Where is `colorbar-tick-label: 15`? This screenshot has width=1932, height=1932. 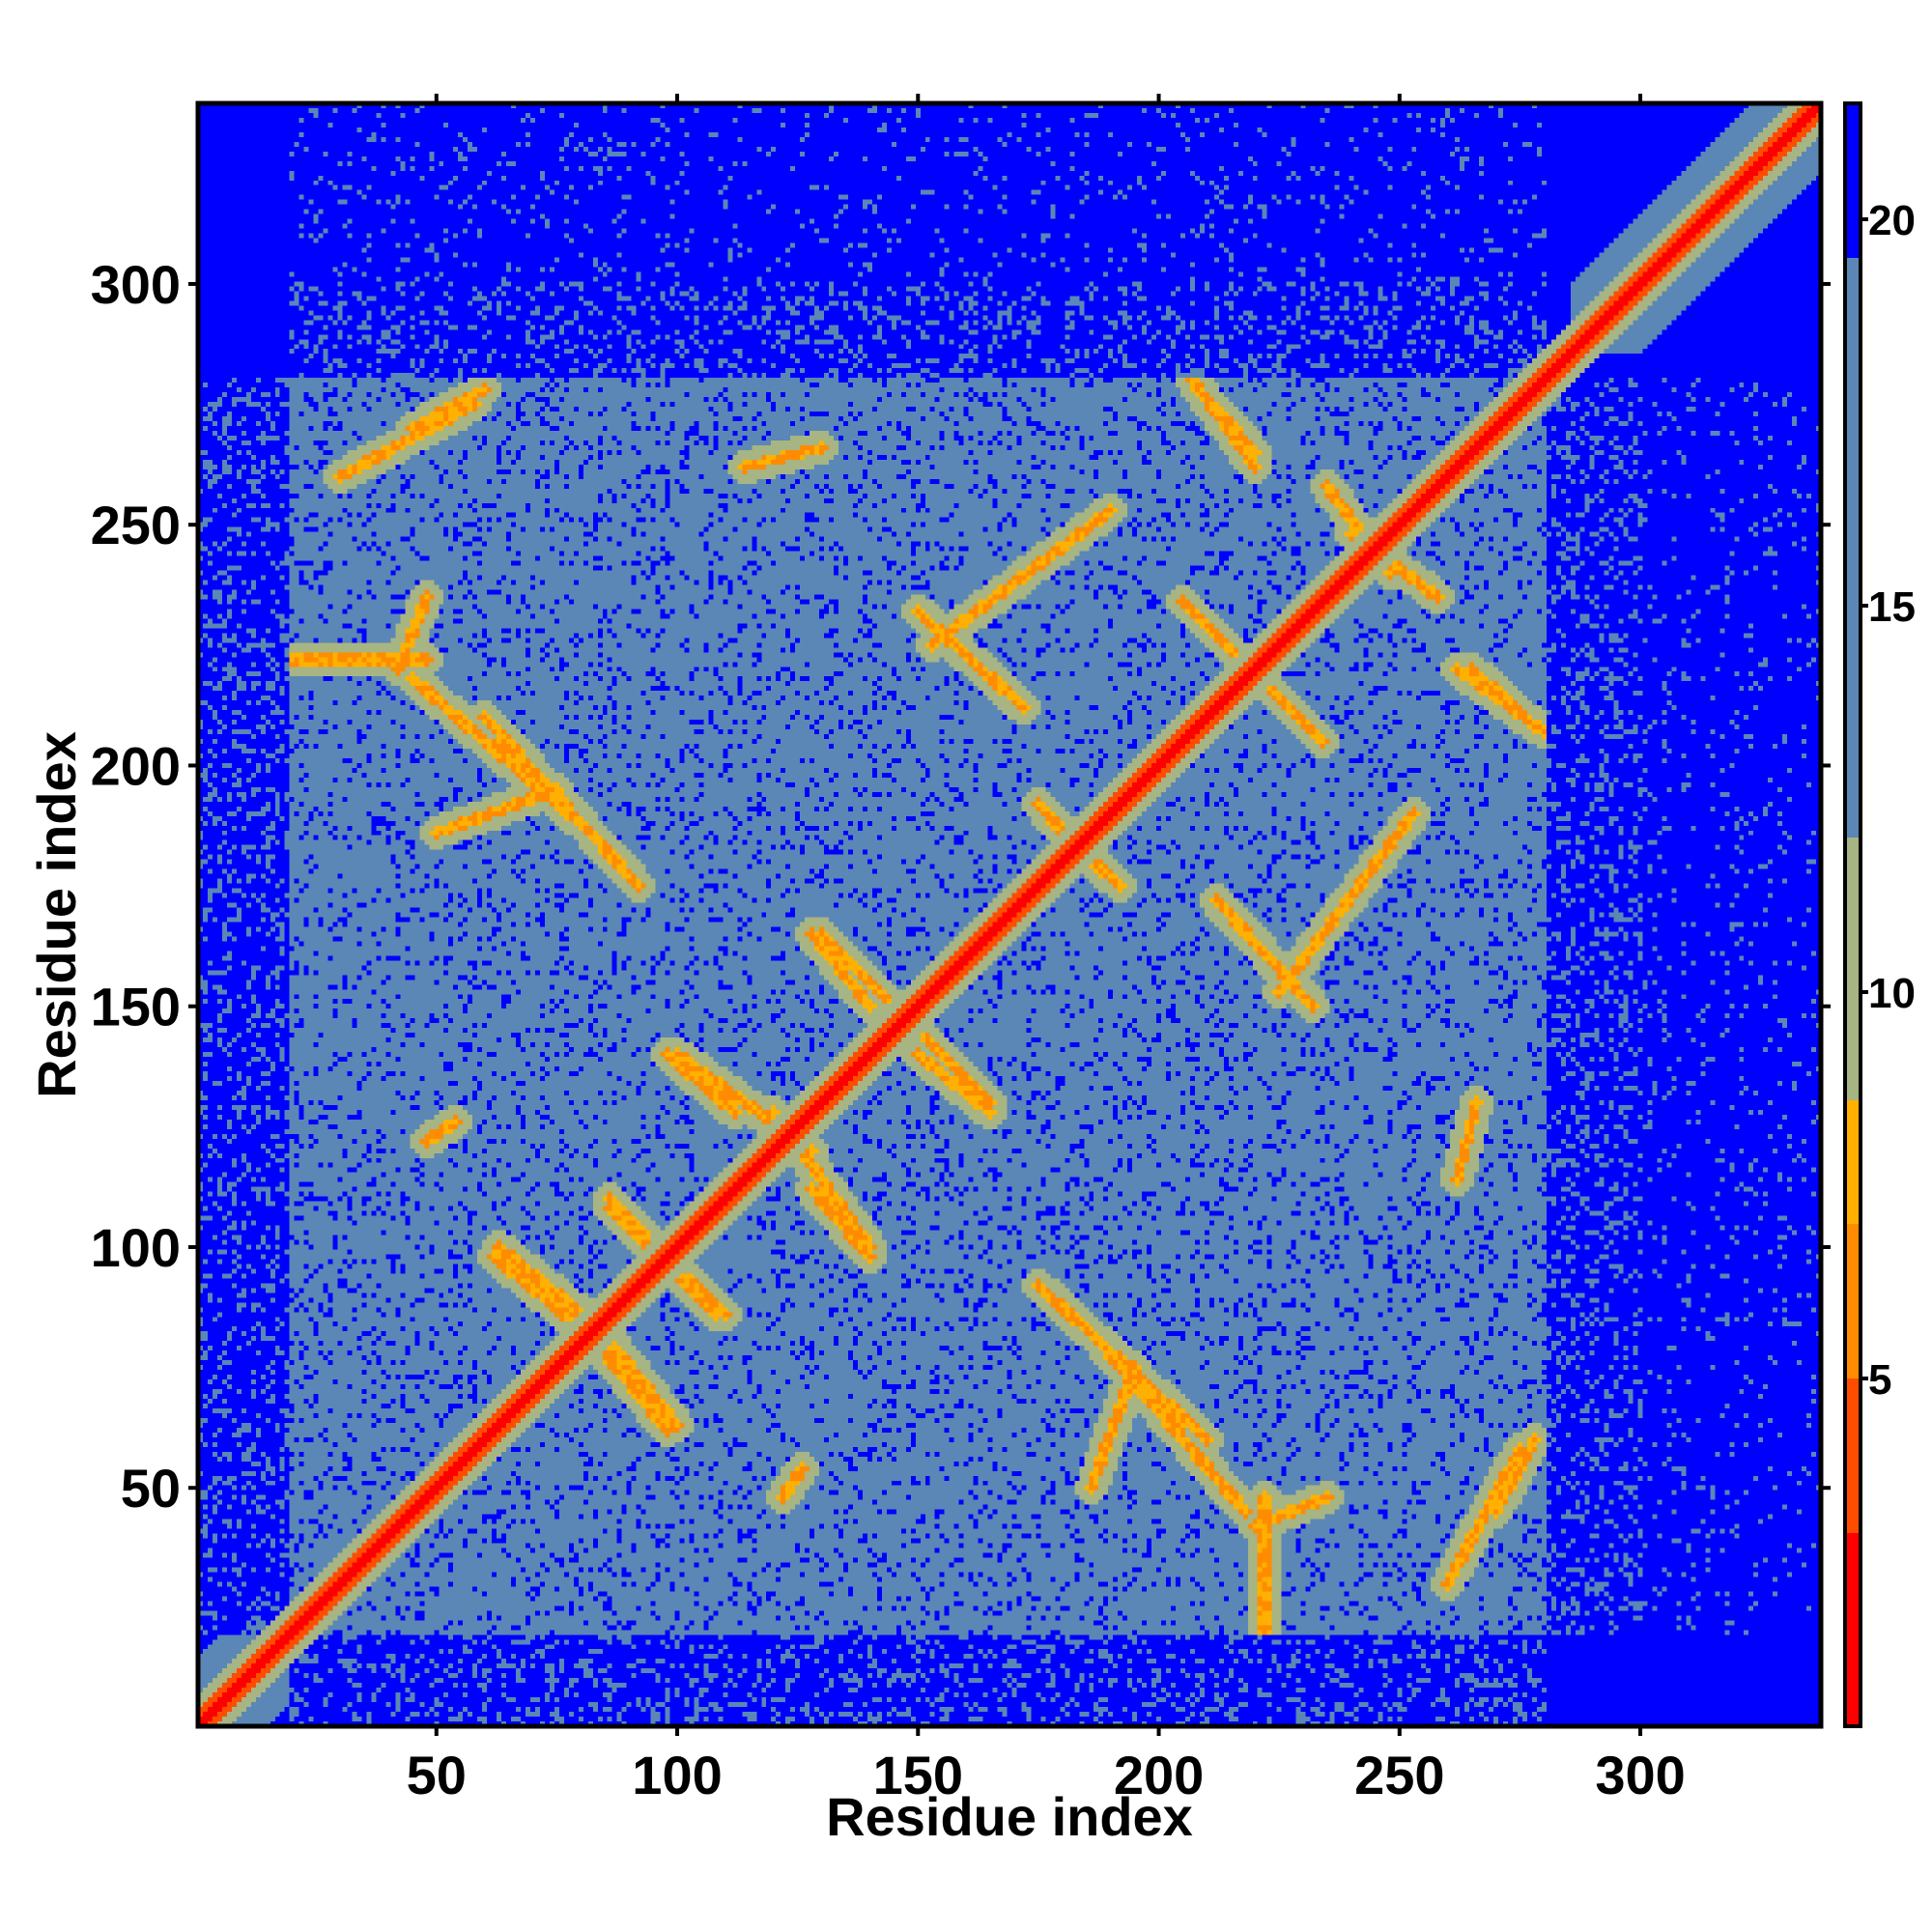 colorbar-tick-label: 15 is located at coordinates (1892, 607).